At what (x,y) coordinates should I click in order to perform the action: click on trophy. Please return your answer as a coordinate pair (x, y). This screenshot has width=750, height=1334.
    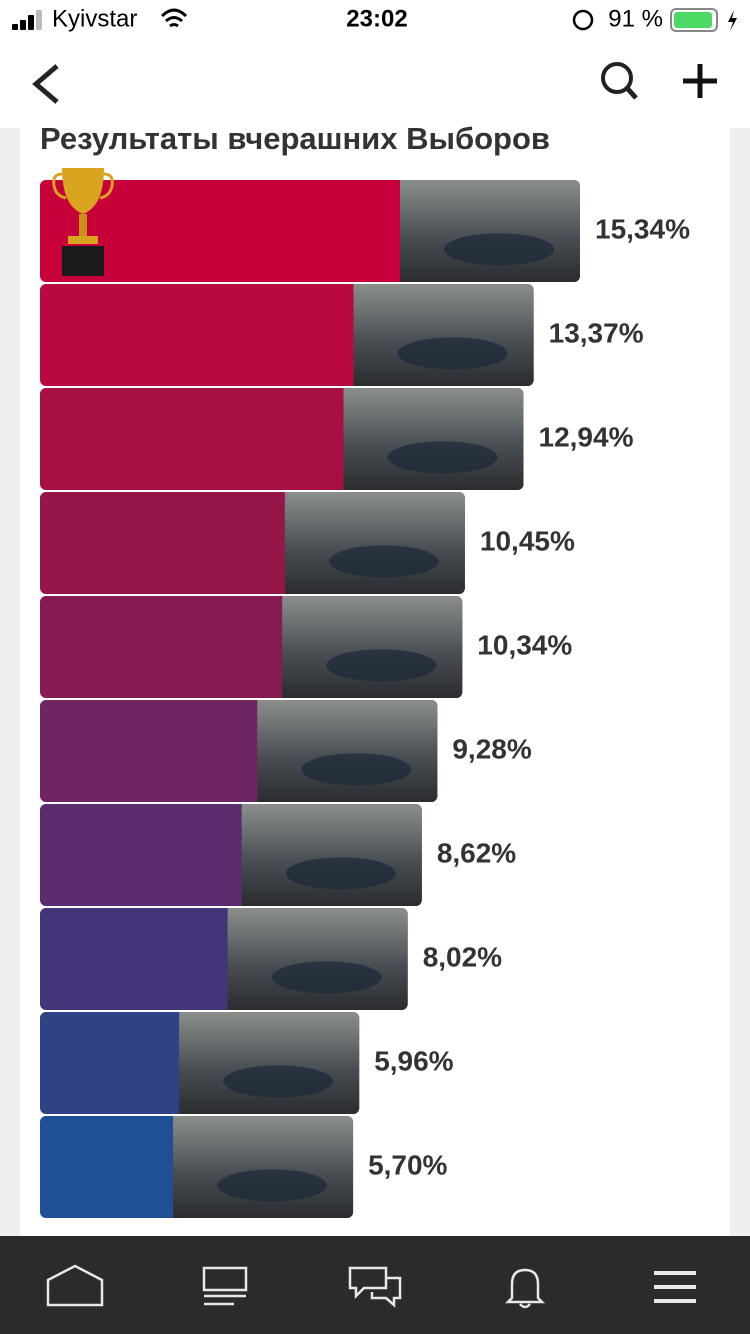
    Looking at the image, I should click on (83, 222).